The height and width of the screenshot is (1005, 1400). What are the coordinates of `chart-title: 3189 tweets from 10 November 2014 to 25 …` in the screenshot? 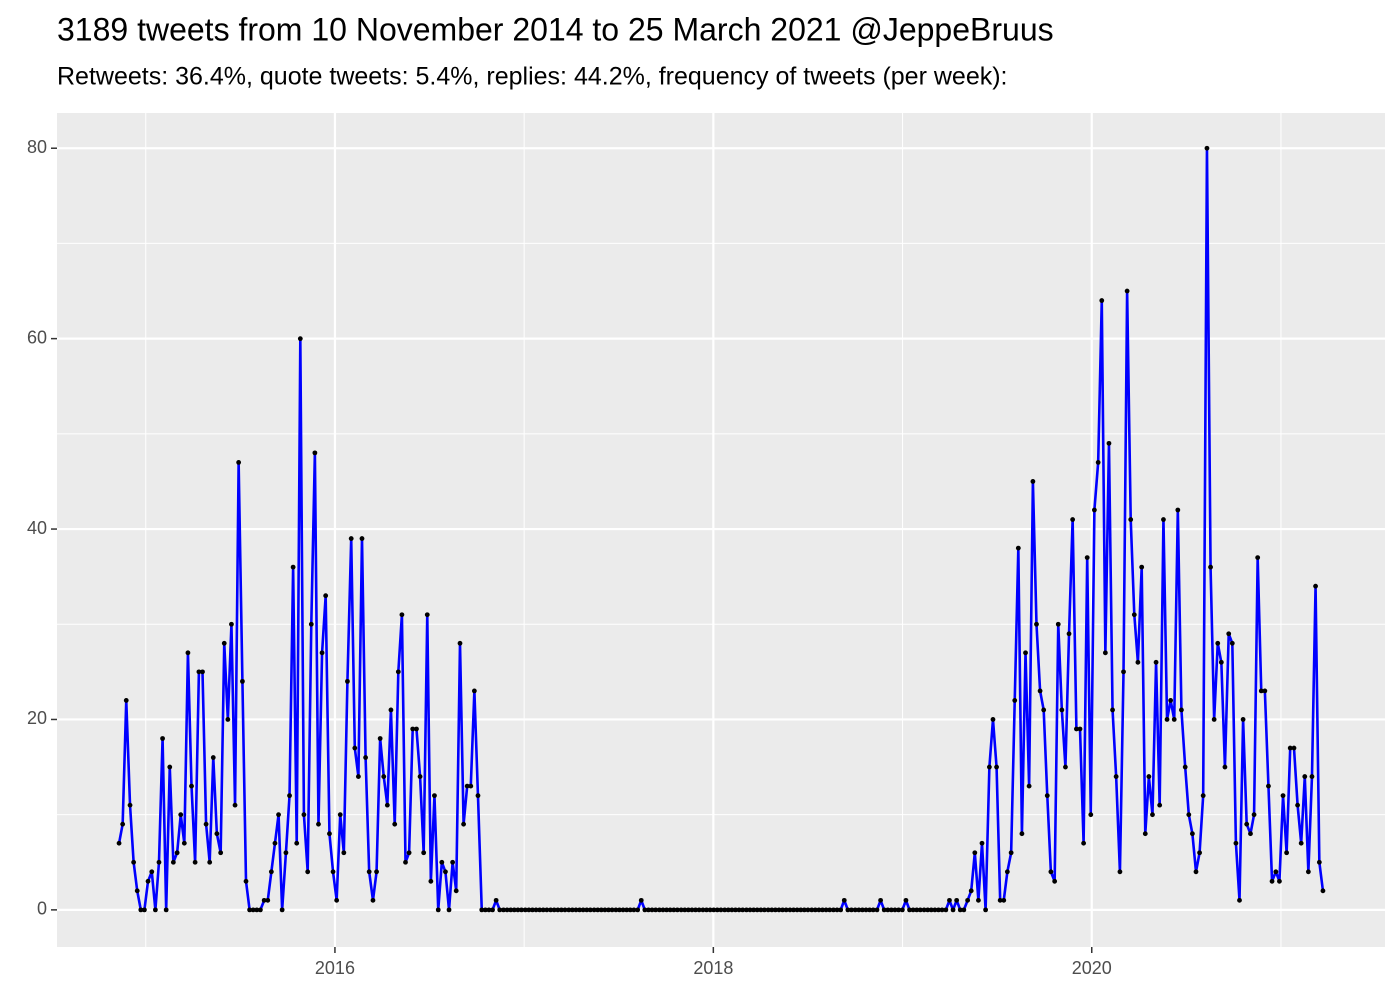 It's located at (555, 29).